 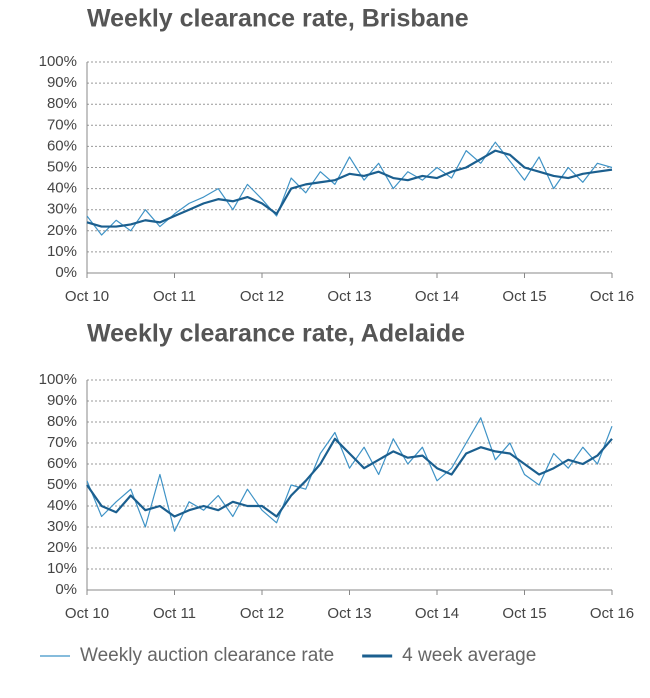 What do you see at coordinates (278, 19) in the screenshot?
I see `chart-title: Weekly clearance rate, Brisbane` at bounding box center [278, 19].